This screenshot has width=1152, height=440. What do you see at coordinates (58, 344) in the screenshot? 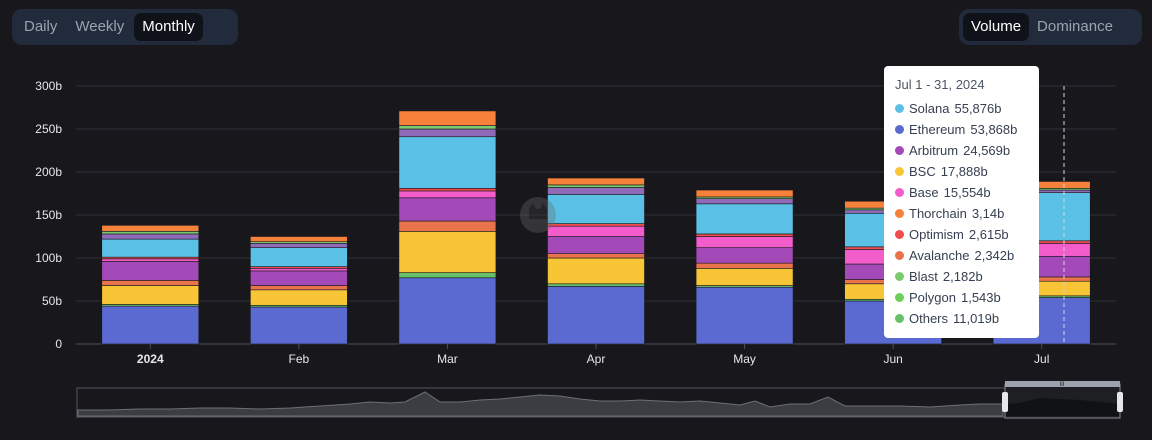
I see `y-tick-label: 0` at bounding box center [58, 344].